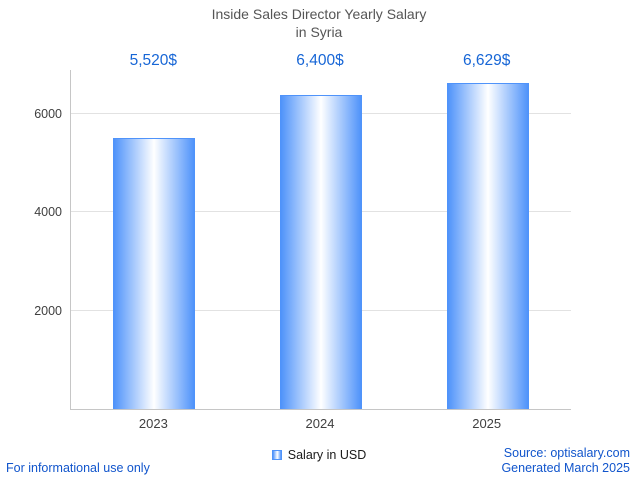 Image resolution: width=638 pixels, height=478 pixels. I want to click on bar-value-label: 5,520$, so click(153, 60).